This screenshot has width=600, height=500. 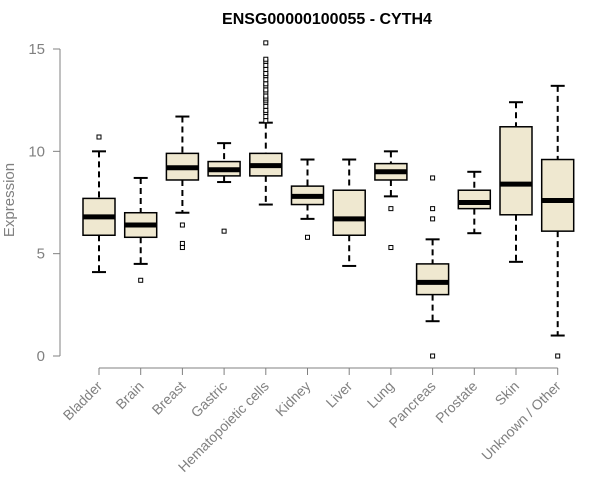 What do you see at coordinates (327, 19) in the screenshot?
I see `chart-title: ENSG00000100055 - CYTH4` at bounding box center [327, 19].